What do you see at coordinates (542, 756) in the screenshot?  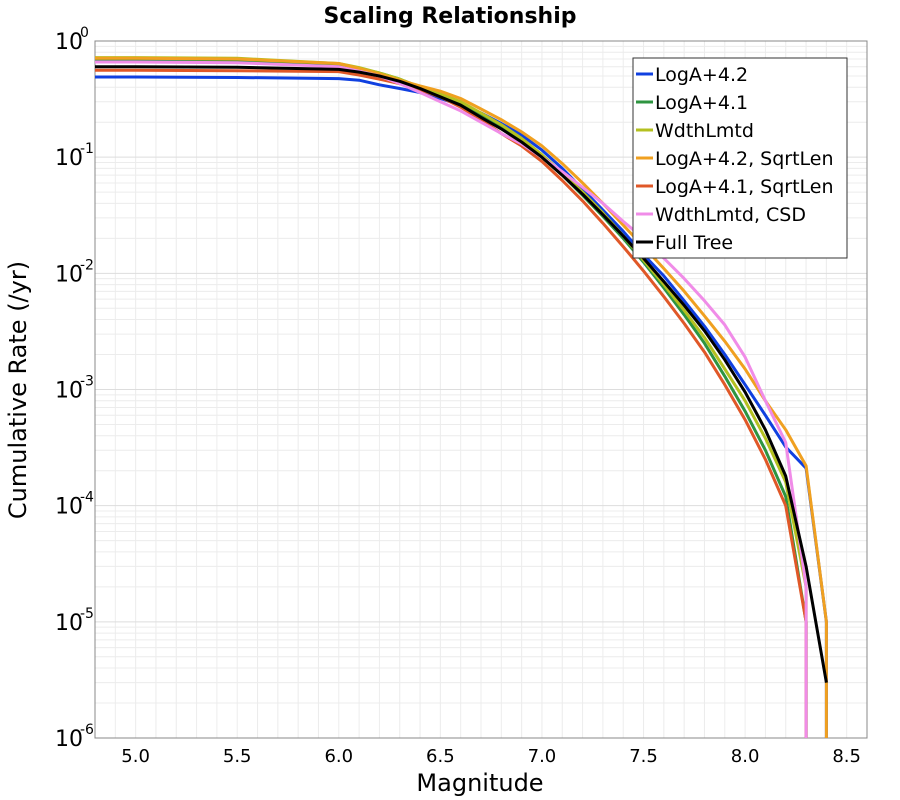 I see `x-tick-label: 7.0` at bounding box center [542, 756].